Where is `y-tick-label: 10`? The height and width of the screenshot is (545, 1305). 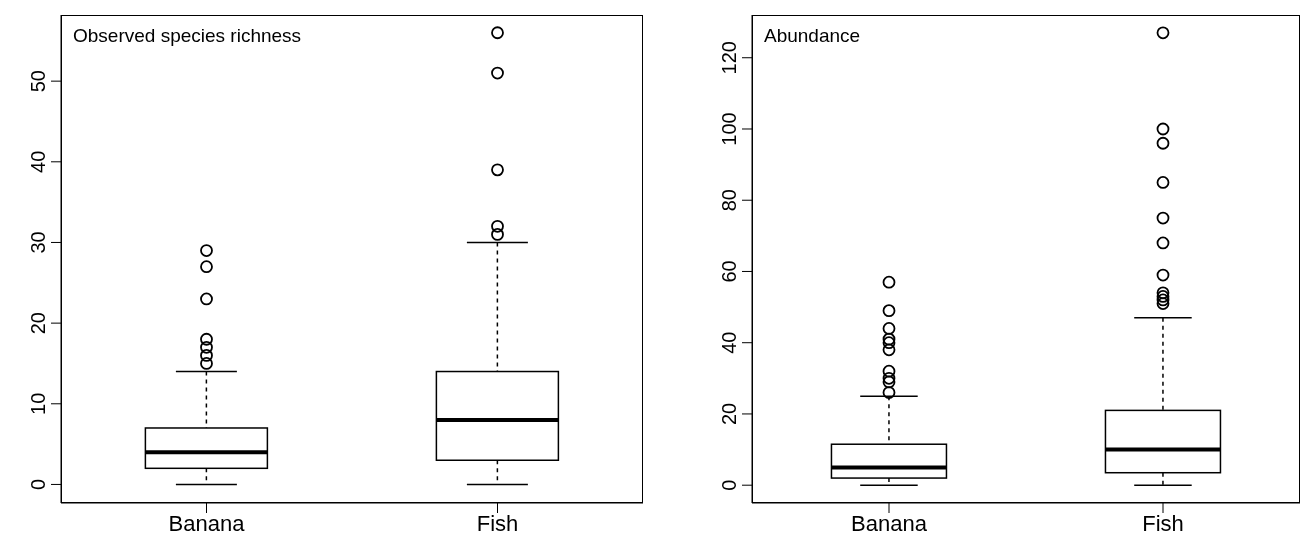 y-tick-label: 10 is located at coordinates (38, 403).